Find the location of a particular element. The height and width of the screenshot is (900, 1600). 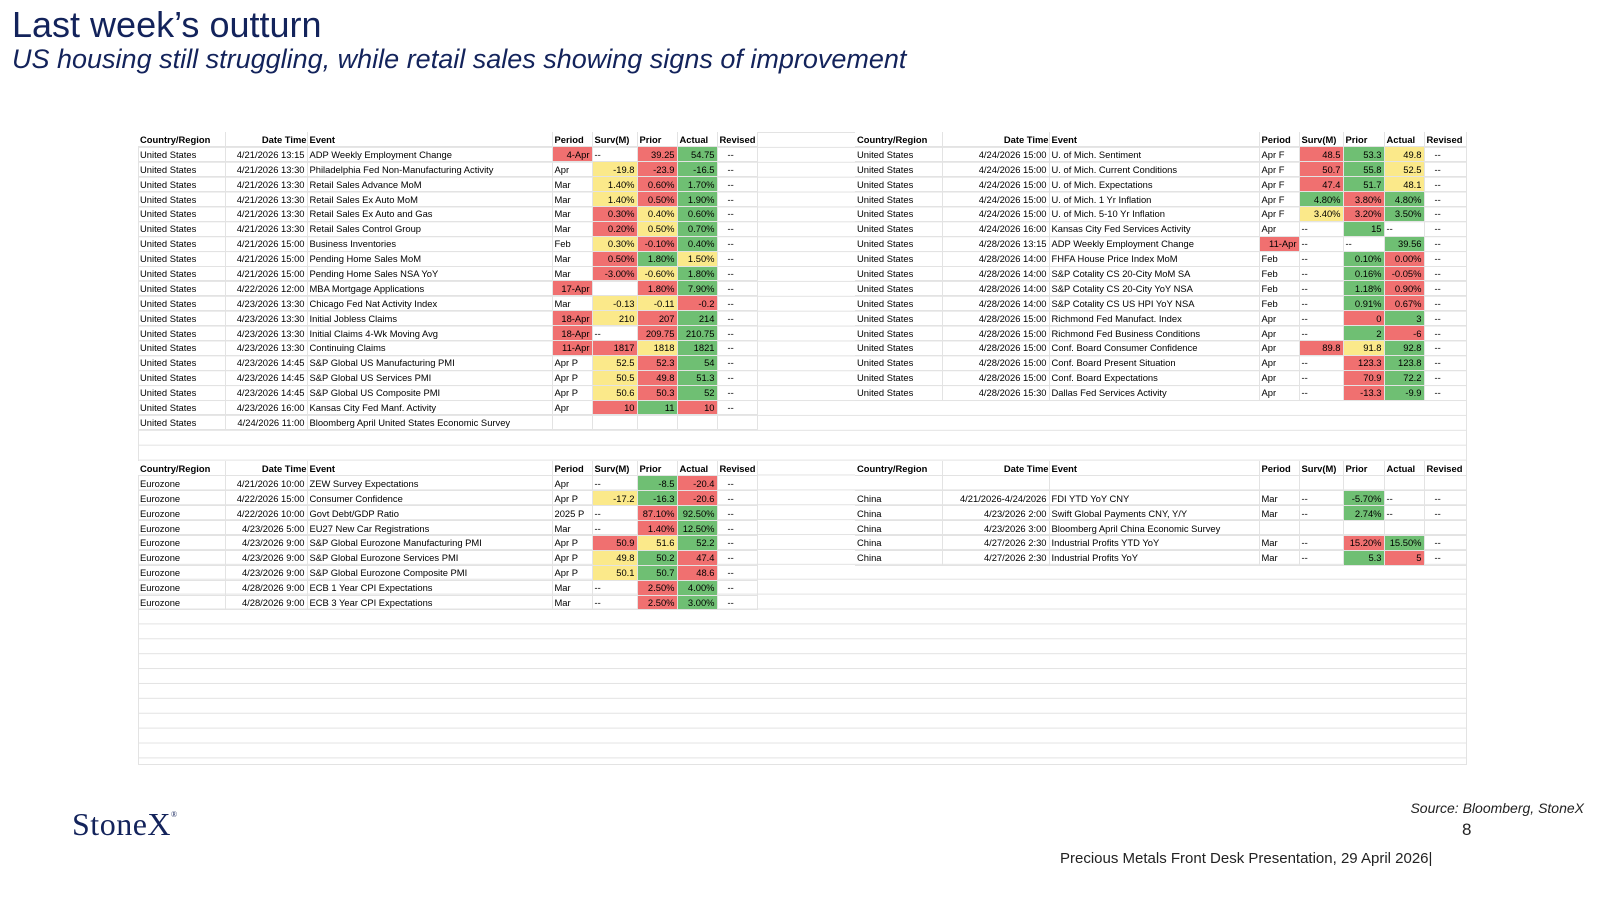

cell-event: Industrial Profits YTD YoY is located at coordinates (1154, 543).